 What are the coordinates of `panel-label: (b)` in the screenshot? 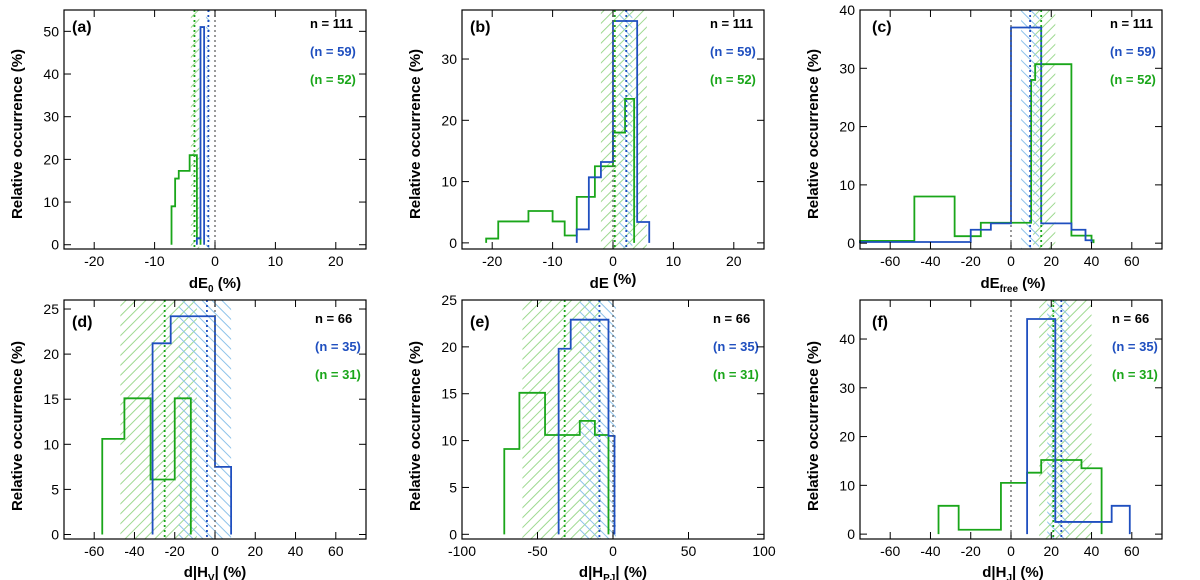 It's located at (480, 27).